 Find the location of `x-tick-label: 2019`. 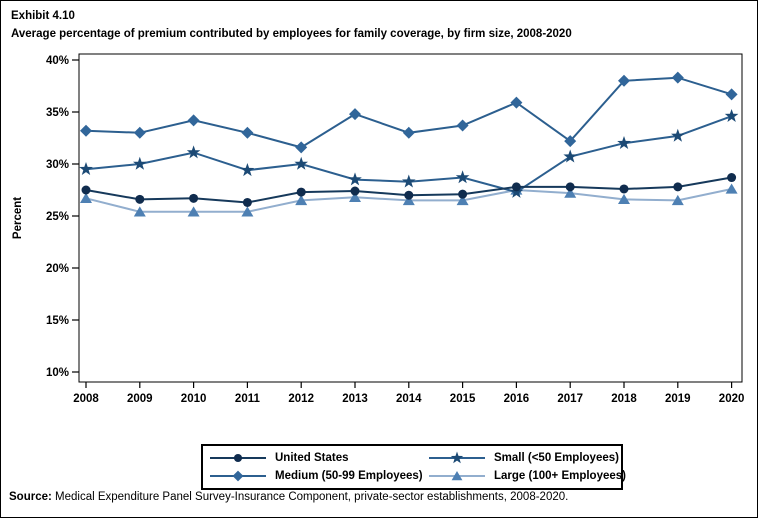

x-tick-label: 2019 is located at coordinates (678, 399).